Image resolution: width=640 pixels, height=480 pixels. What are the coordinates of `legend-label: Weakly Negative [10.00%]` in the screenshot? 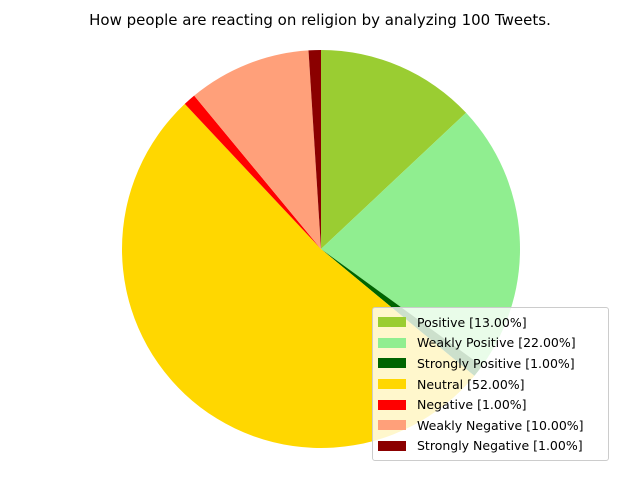 It's located at (500, 425).